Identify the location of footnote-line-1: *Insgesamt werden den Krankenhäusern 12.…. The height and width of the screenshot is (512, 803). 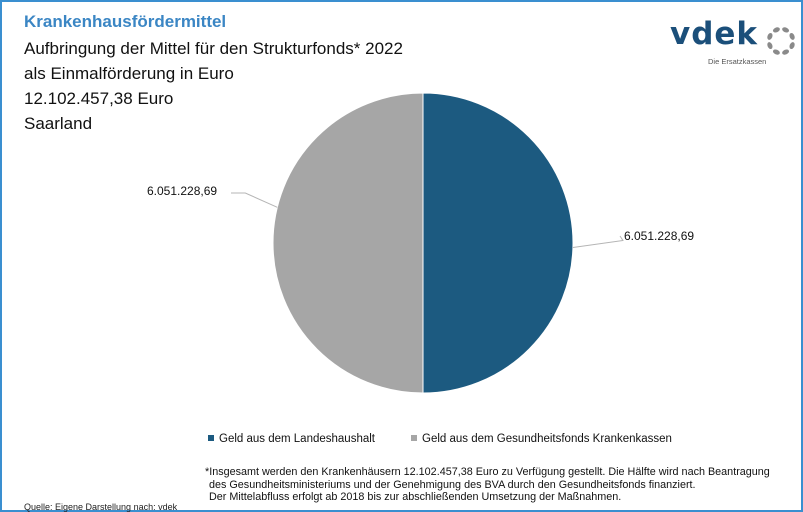
(487, 472).